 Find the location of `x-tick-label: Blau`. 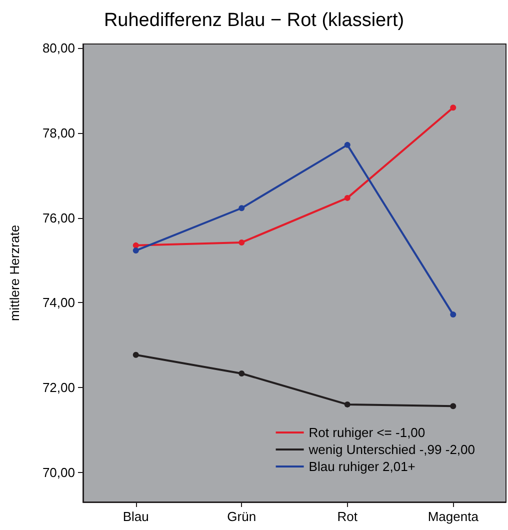

x-tick-label: Blau is located at coordinates (135, 516).